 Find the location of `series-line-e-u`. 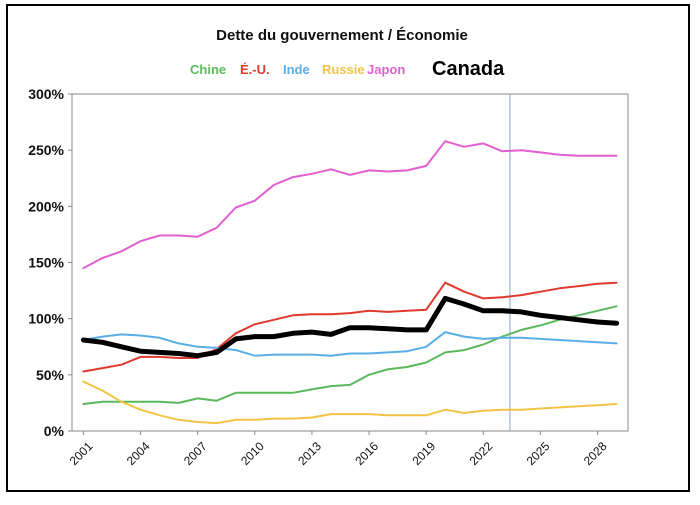

series-line-e-u is located at coordinates (350, 327).